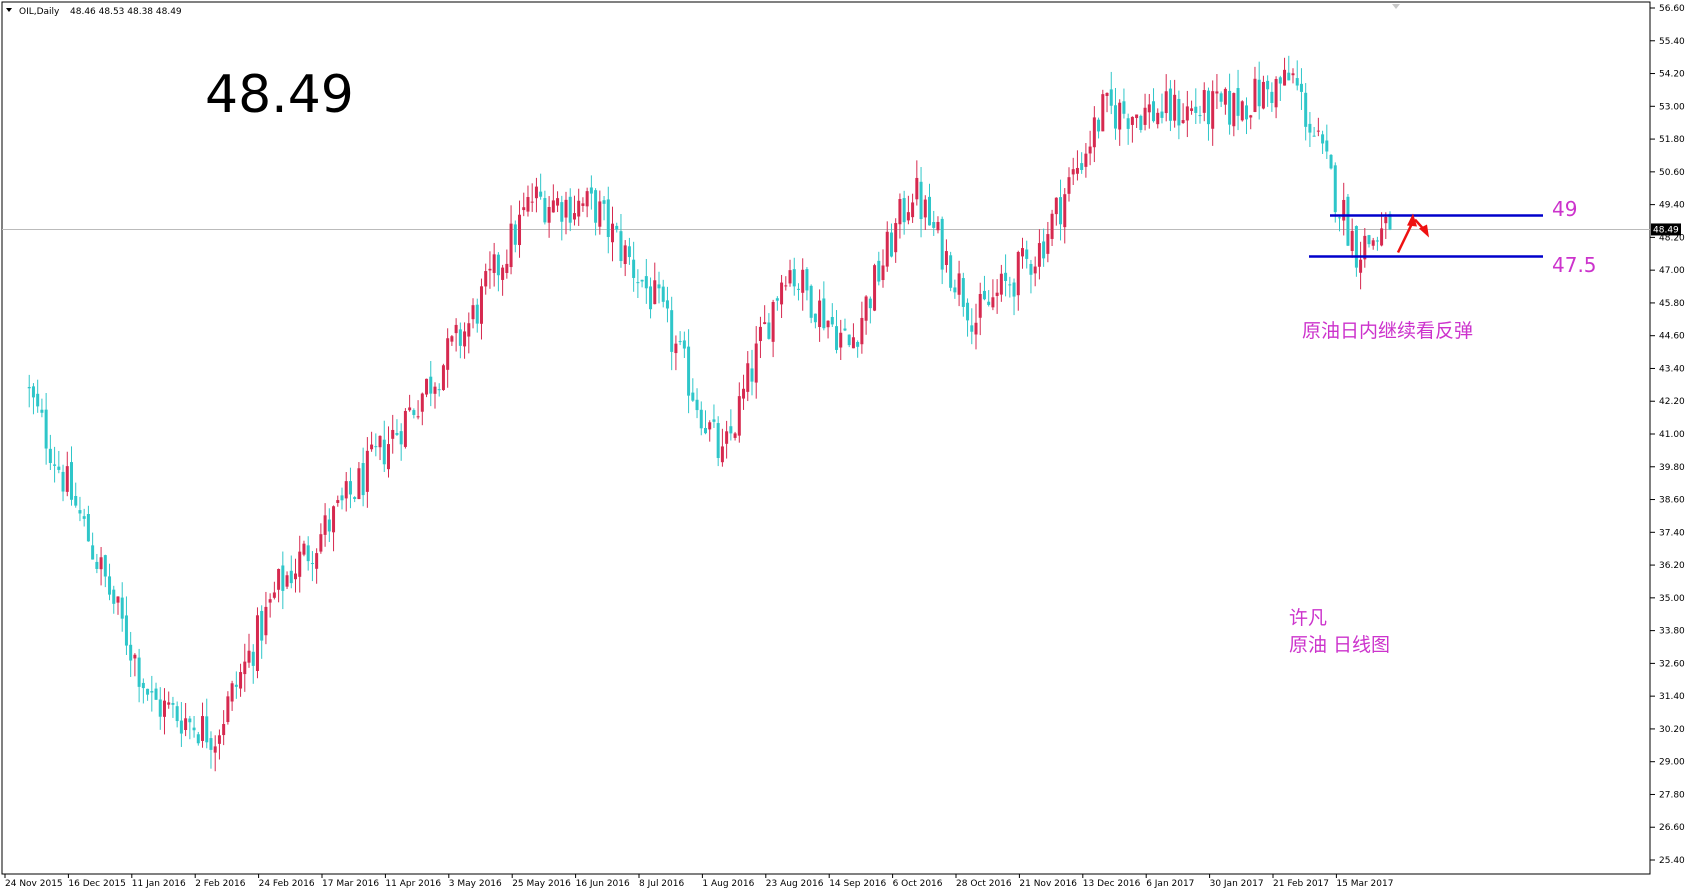 The height and width of the screenshot is (889, 1686). Describe the element at coordinates (1672, 795) in the screenshot. I see `y-tick-label: 27.80` at that location.